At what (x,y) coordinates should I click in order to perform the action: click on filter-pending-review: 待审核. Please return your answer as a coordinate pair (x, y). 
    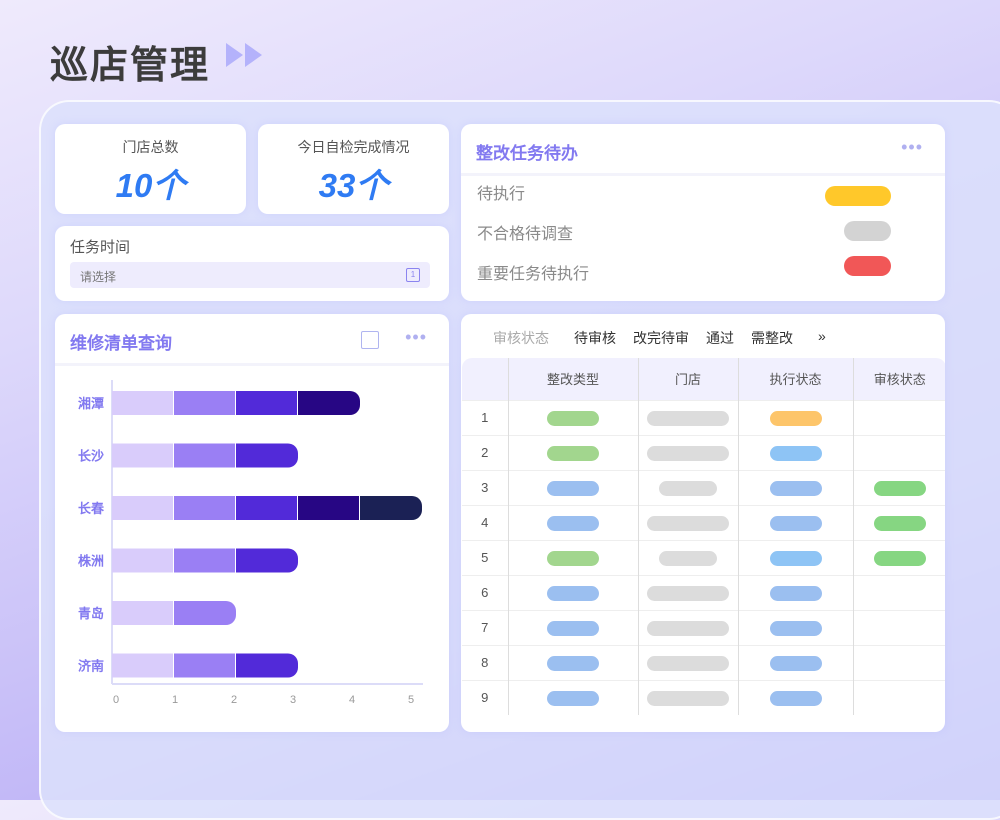
    Looking at the image, I should click on (595, 338).